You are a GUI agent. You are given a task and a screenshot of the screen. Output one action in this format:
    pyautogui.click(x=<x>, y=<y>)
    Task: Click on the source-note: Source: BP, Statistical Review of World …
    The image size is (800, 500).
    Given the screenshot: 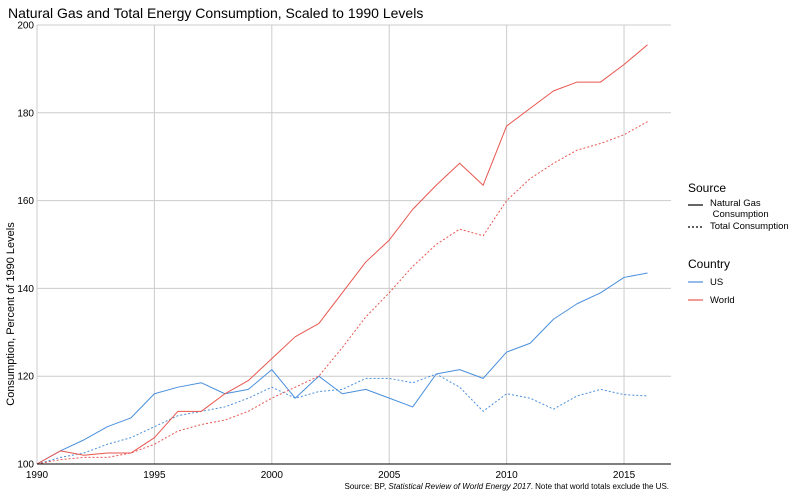 What is the action you would take?
    pyautogui.click(x=507, y=486)
    